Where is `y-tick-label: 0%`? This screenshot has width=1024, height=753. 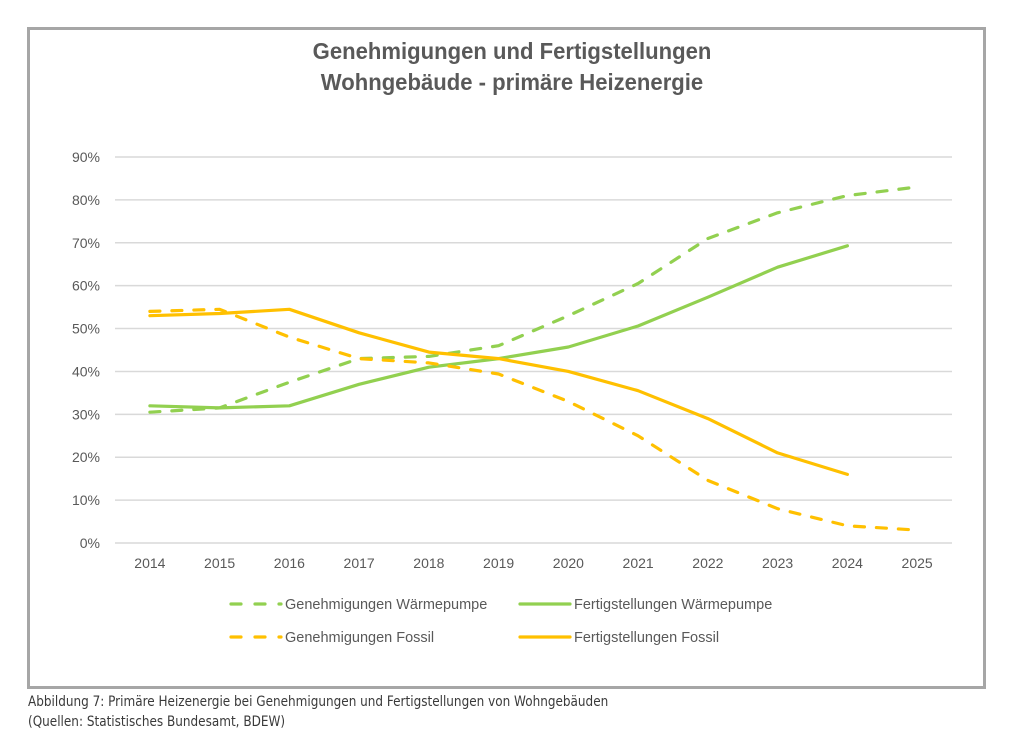 y-tick-label: 0% is located at coordinates (90, 543).